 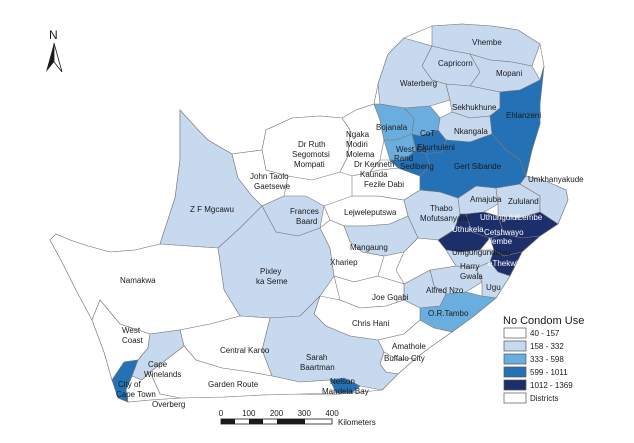 I want to click on scale-tick-1: 100, so click(x=249, y=413).